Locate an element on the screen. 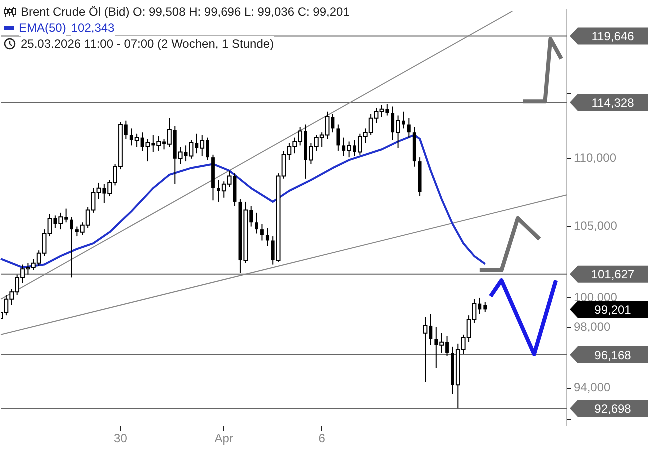  ref-line-label: 101,627 is located at coordinates (613, 275).